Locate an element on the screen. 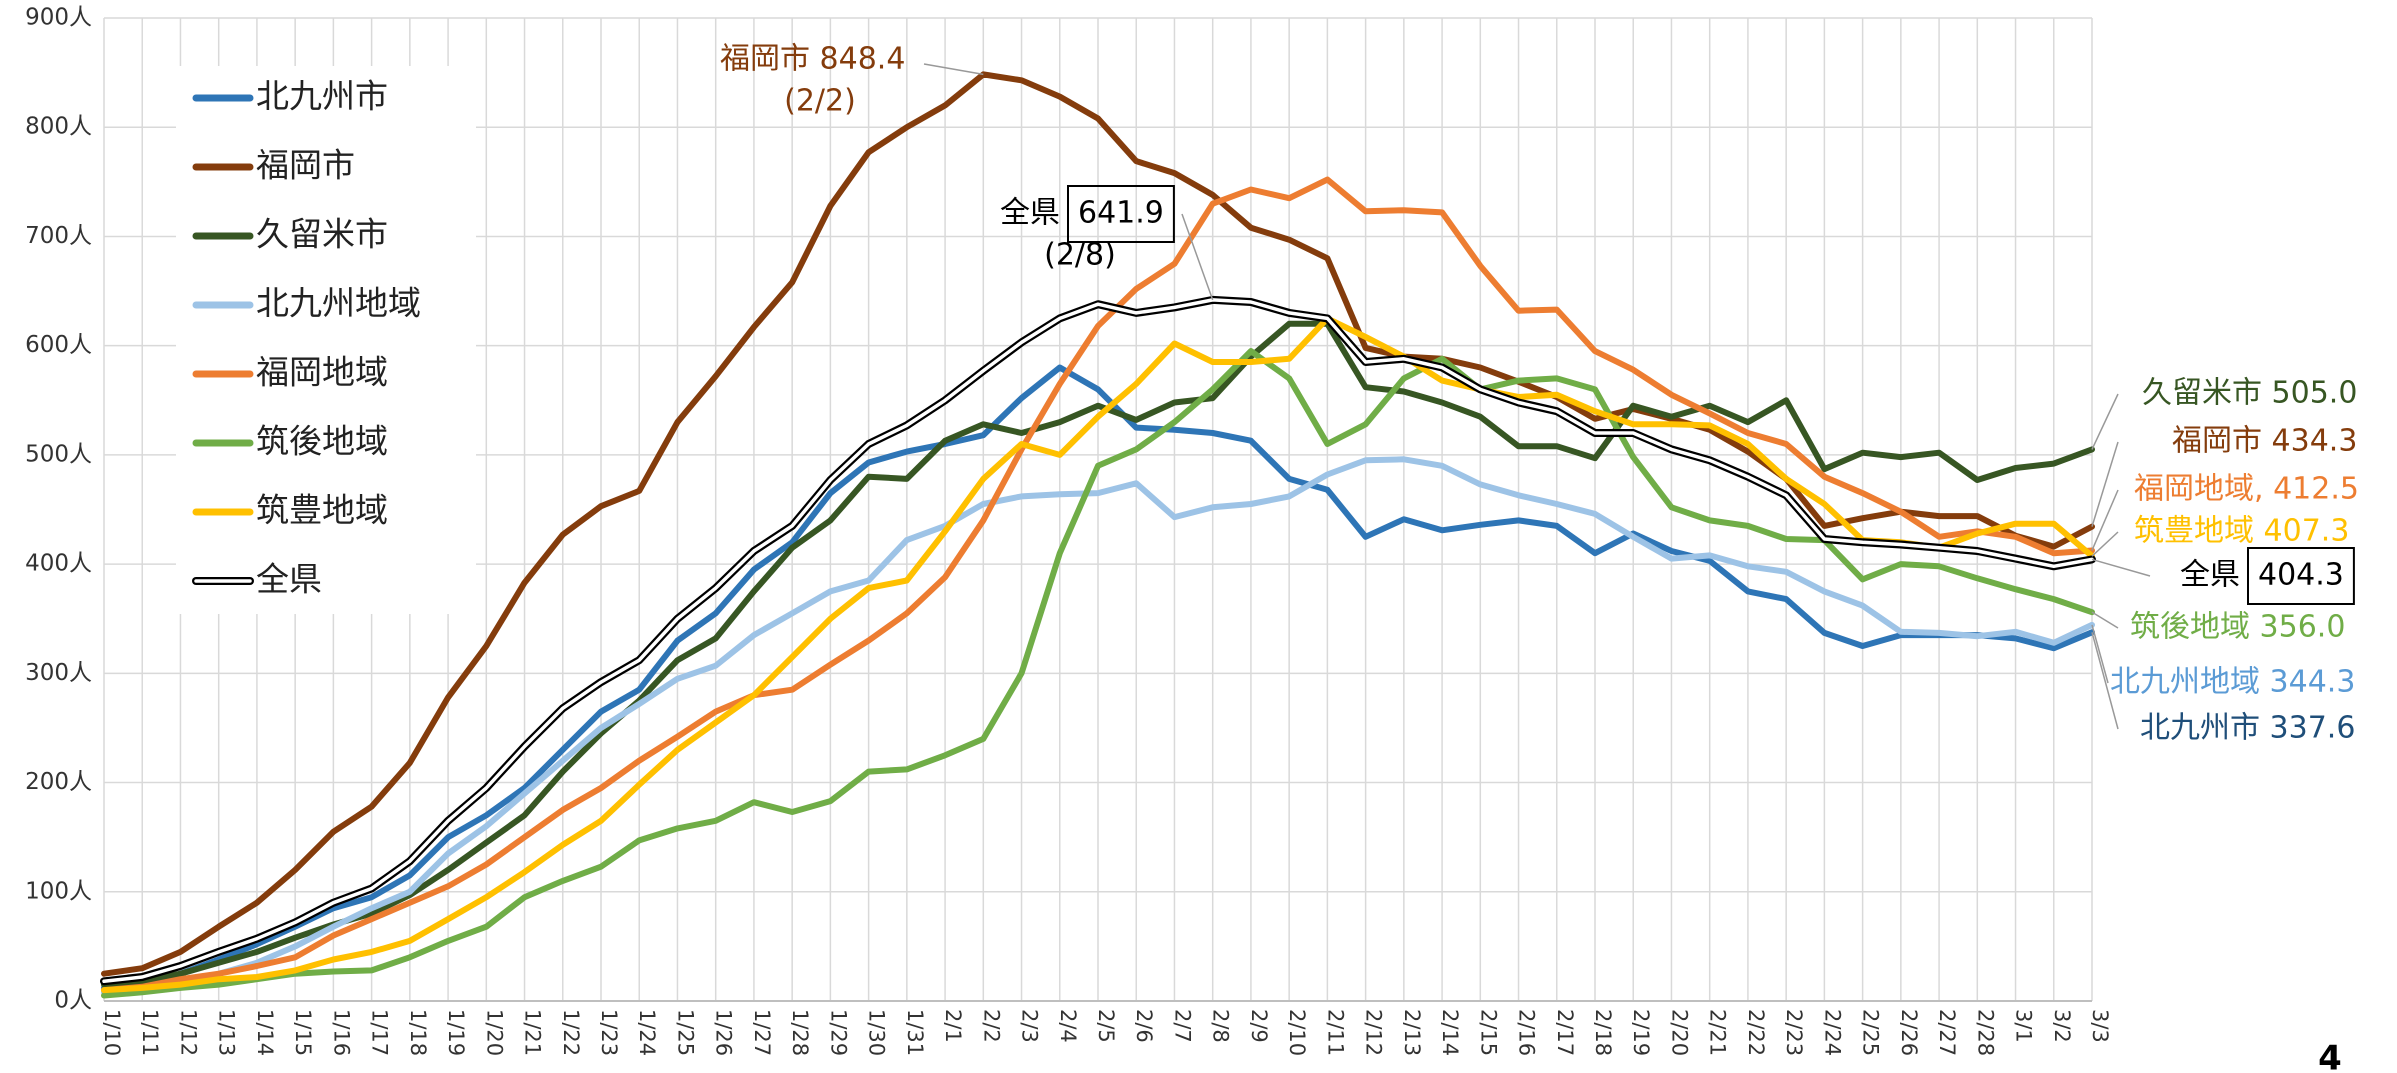 This screenshot has width=2397, height=1073. x-tick-label: 2/8 is located at coordinates (1221, 1026).